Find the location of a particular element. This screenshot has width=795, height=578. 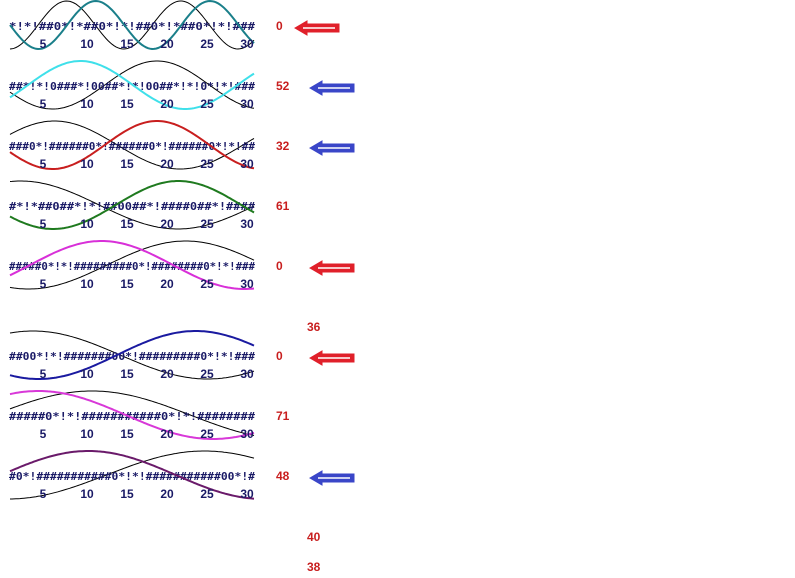

row-number: 32 is located at coordinates (283, 146).